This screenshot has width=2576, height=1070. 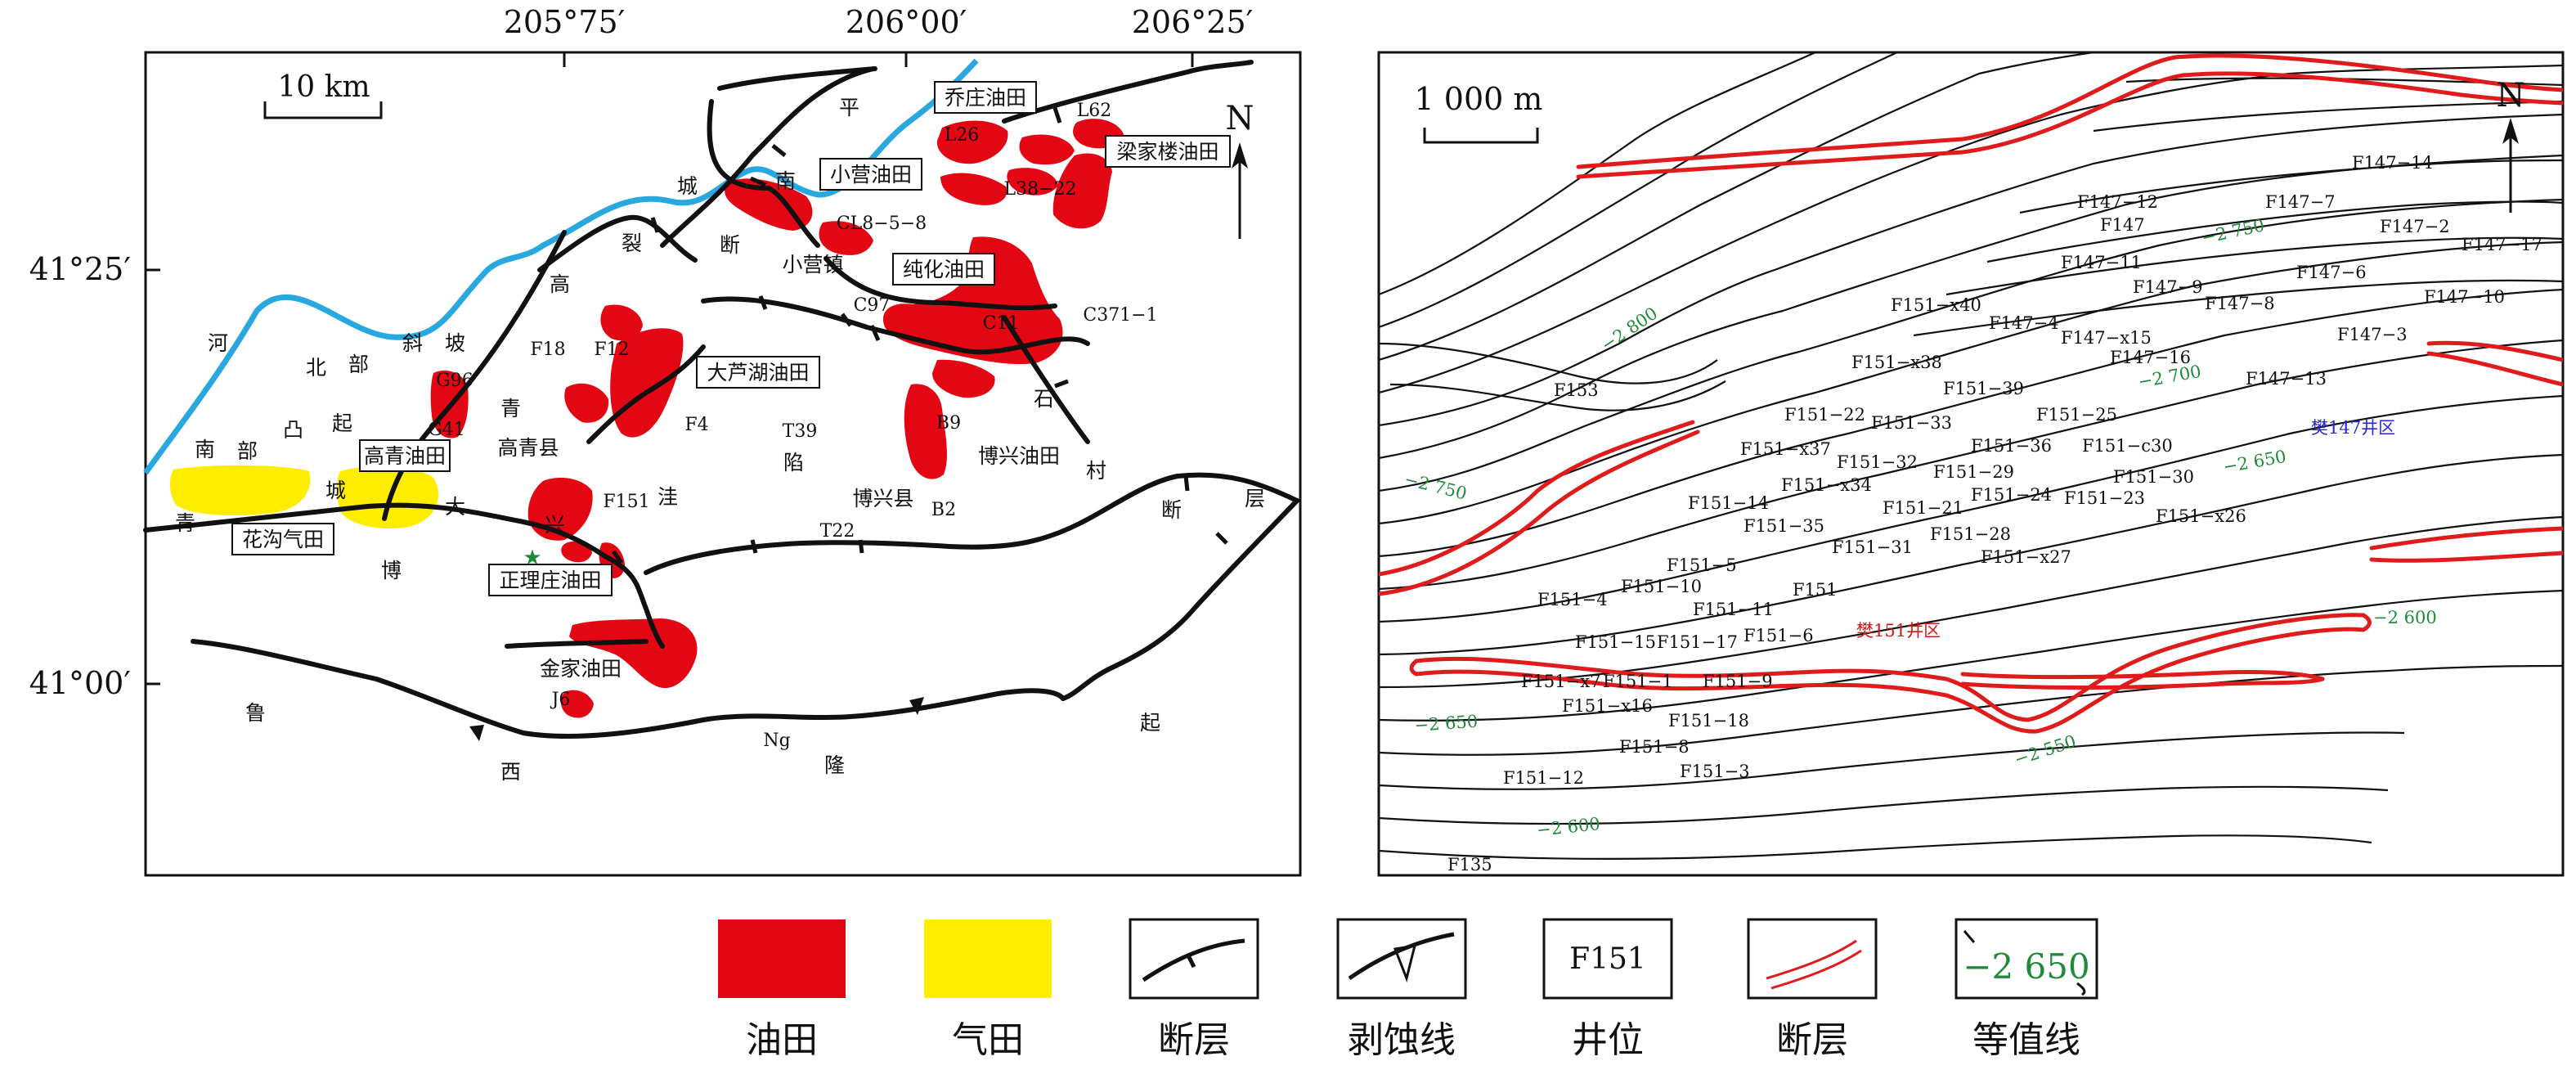 What do you see at coordinates (871, 175) in the screenshot?
I see `label-xiaoying: 小营油田` at bounding box center [871, 175].